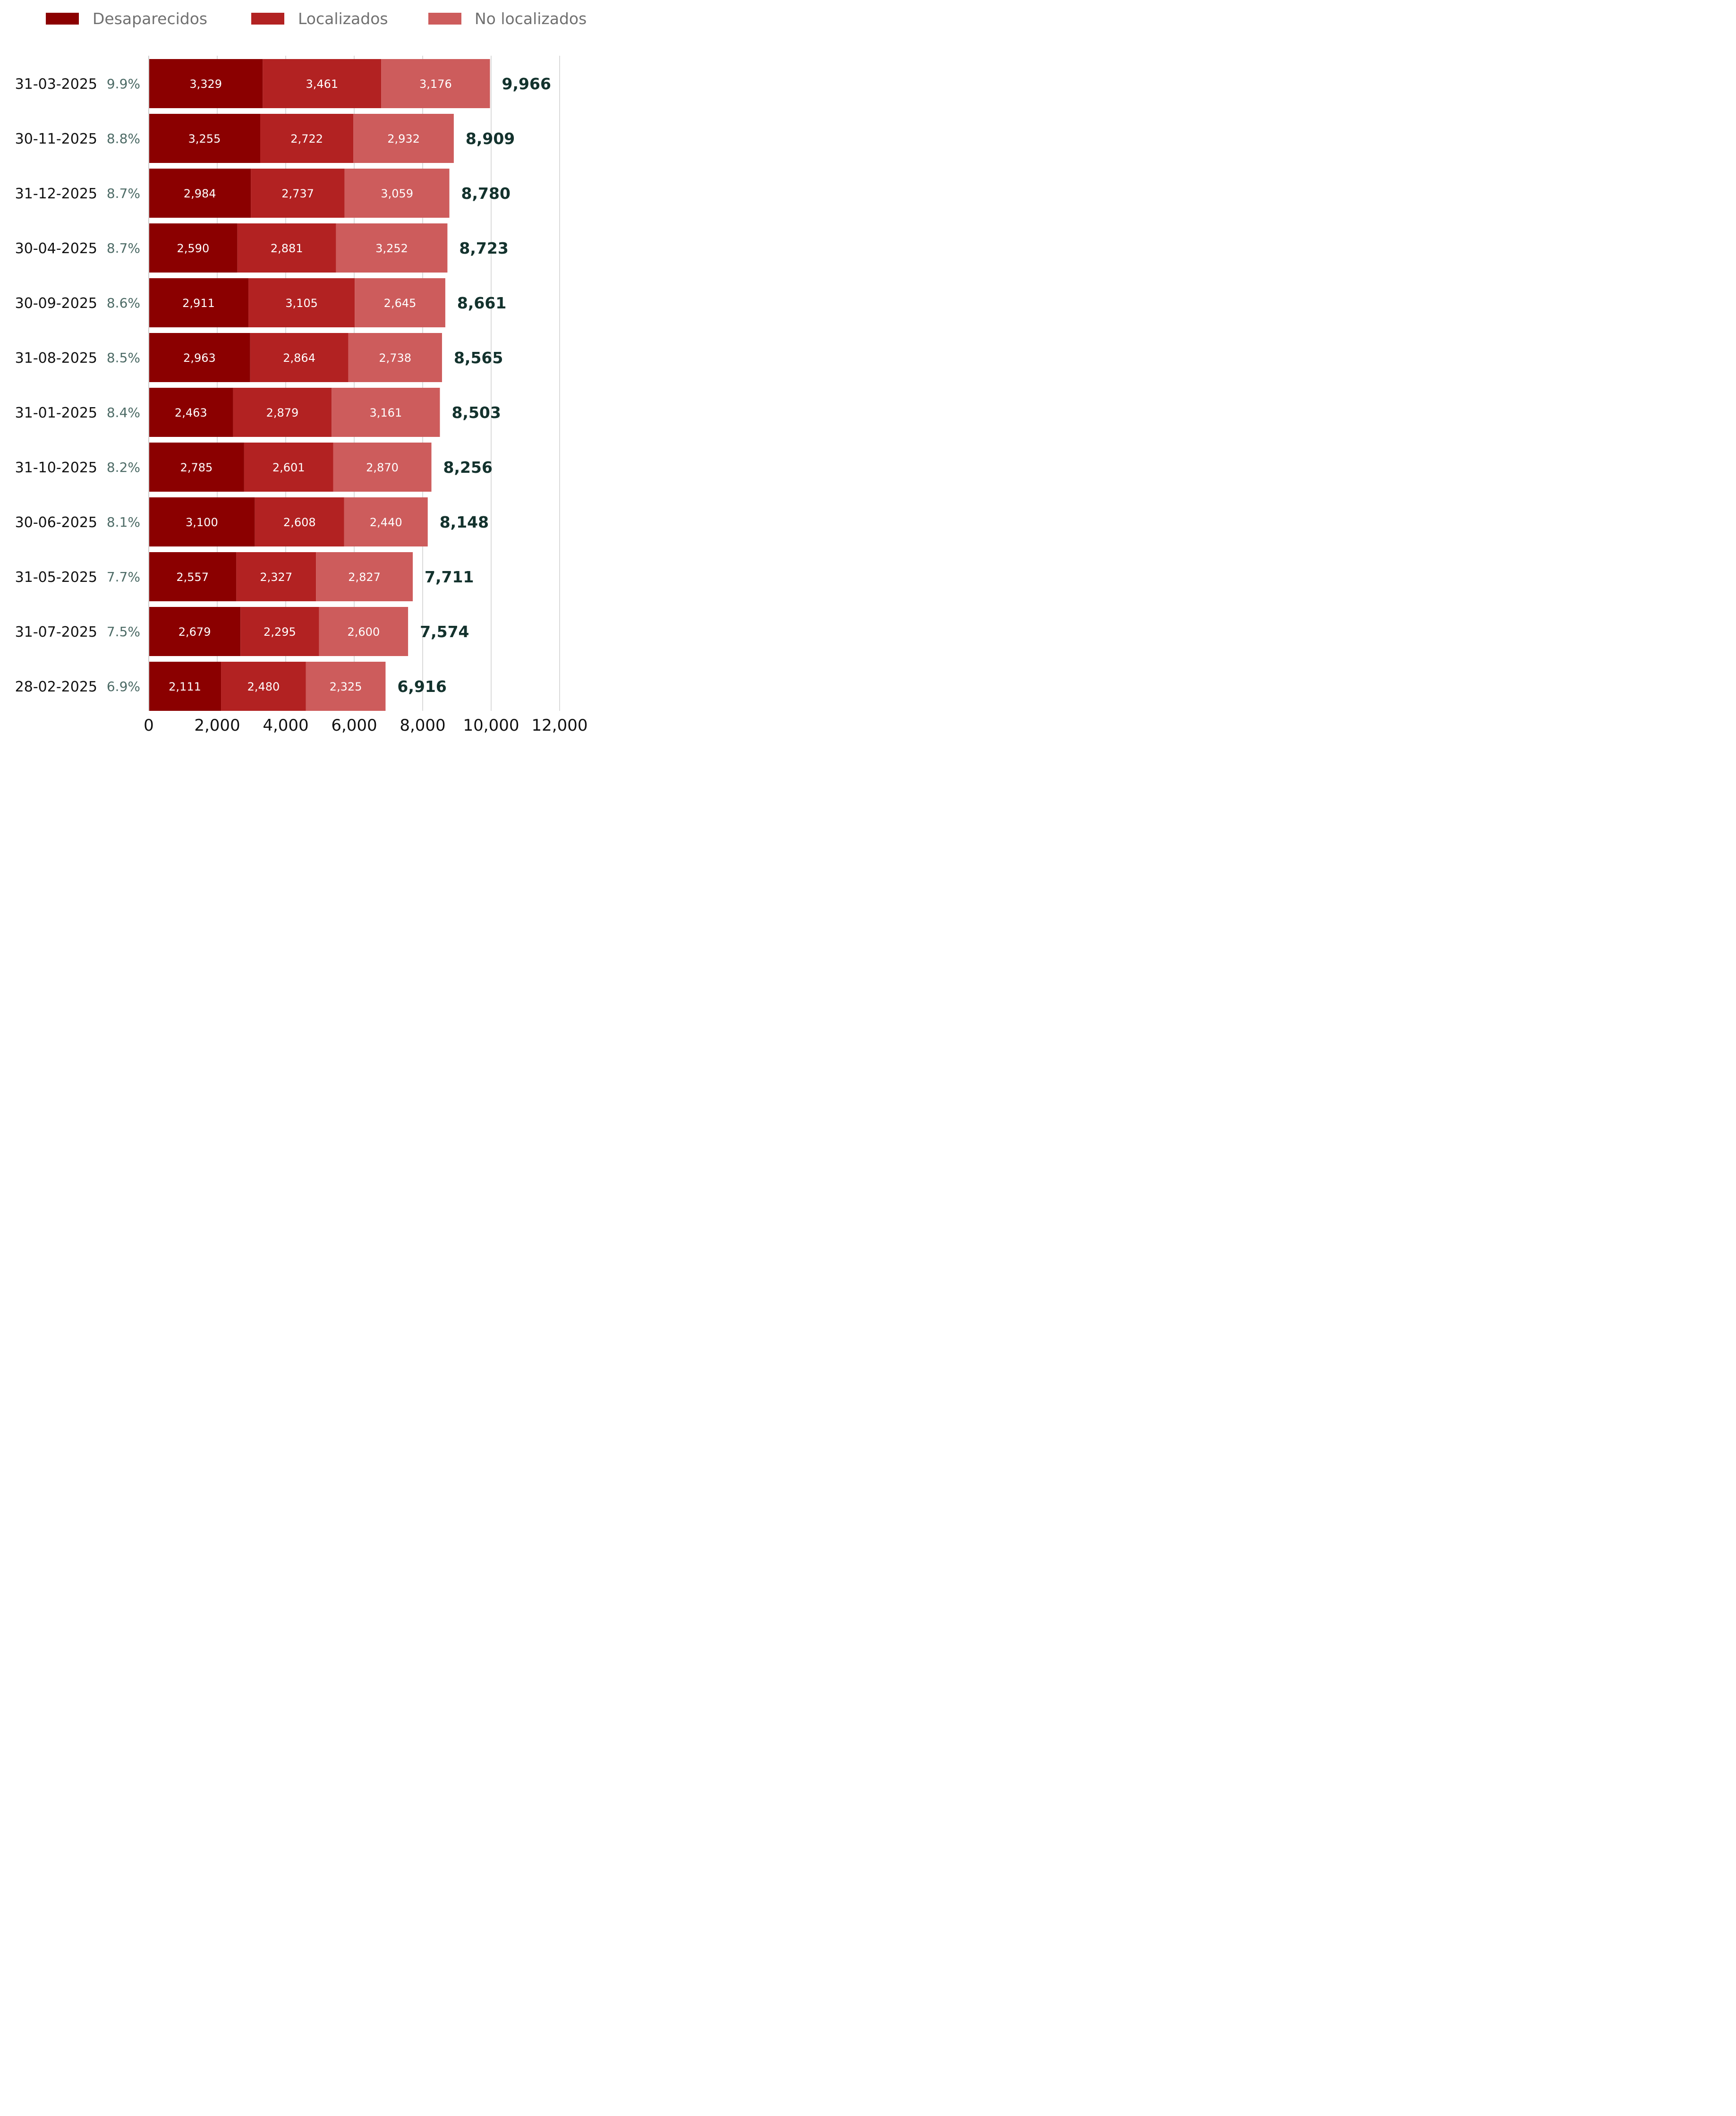 The width and height of the screenshot is (1736, 2116). I want to click on percentage-label: 8.4%, so click(123, 412).